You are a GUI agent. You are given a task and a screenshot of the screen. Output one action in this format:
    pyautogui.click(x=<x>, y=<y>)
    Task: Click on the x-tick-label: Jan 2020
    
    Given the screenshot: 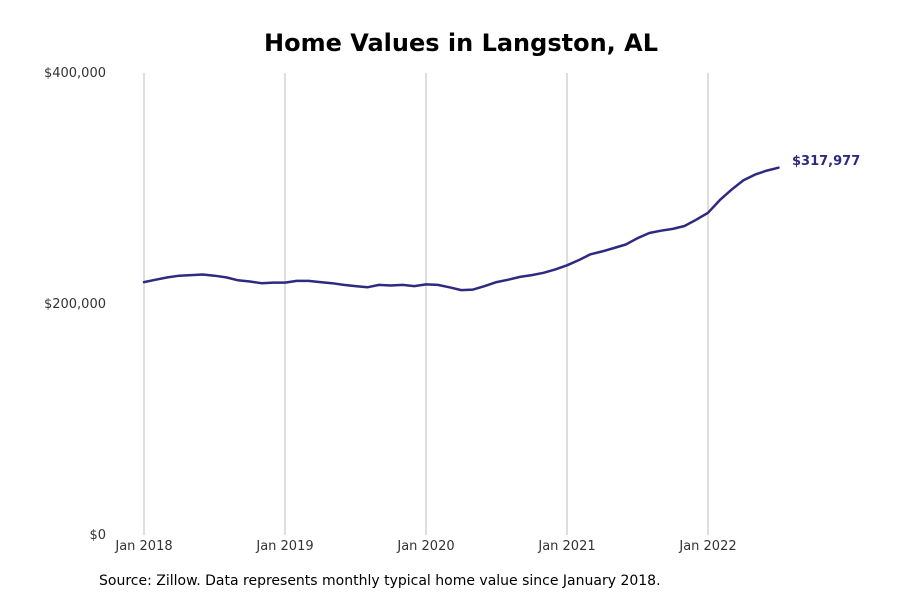 What is the action you would take?
    pyautogui.click(x=425, y=546)
    